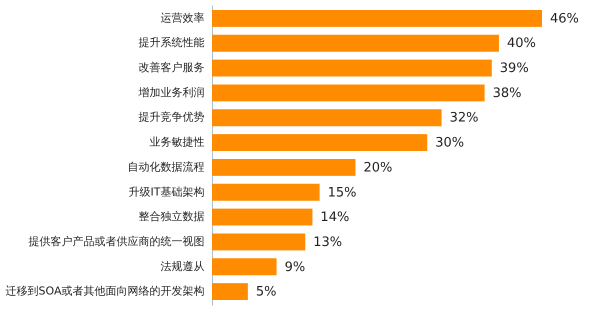 This screenshot has width=600, height=332. I want to click on y-tick-label: 迁移到SOA或者其他面向网络的开发架构, so click(105, 291).